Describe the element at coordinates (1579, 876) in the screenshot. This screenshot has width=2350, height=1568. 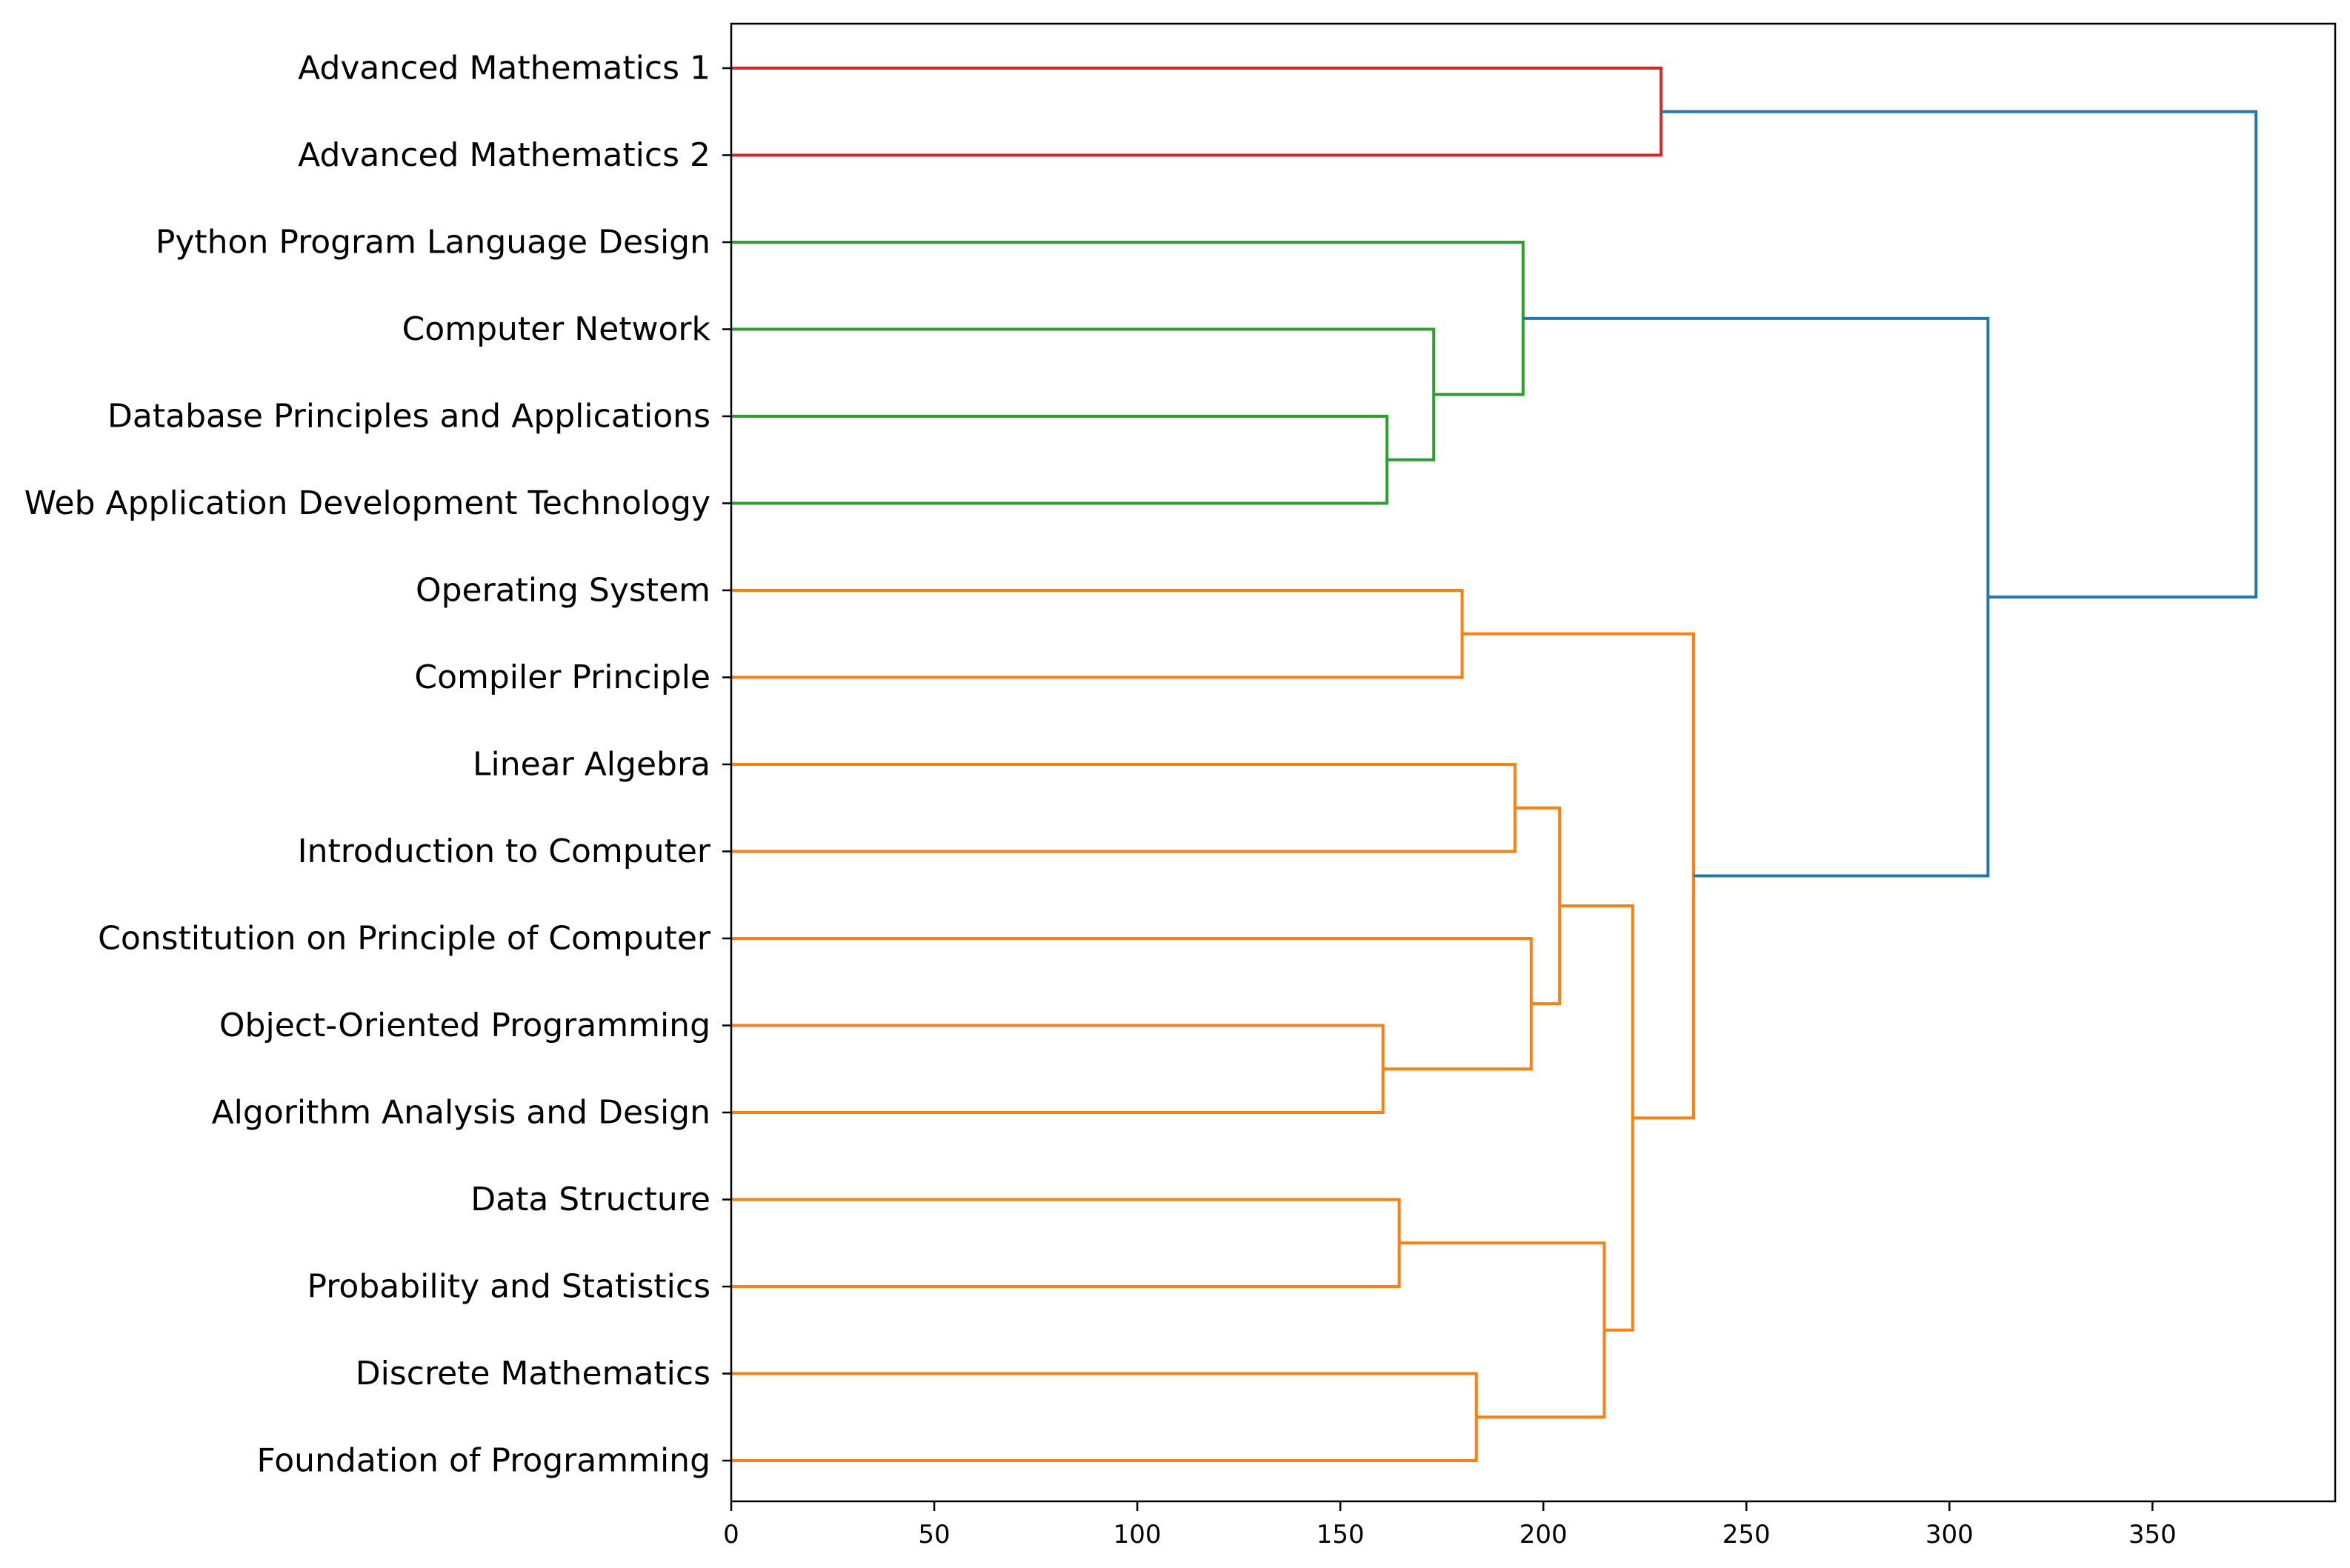
I see `dendrogram-link-m13` at that location.